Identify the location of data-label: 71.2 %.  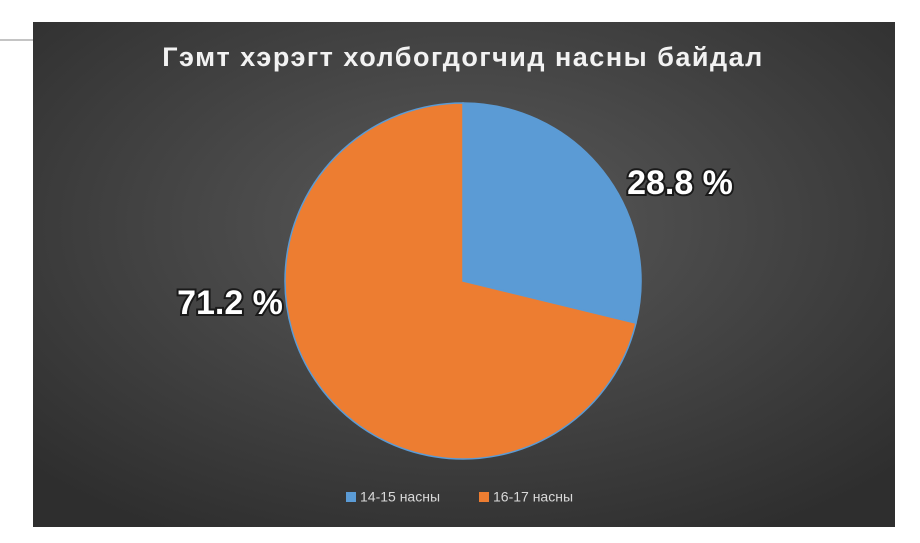
(230, 303).